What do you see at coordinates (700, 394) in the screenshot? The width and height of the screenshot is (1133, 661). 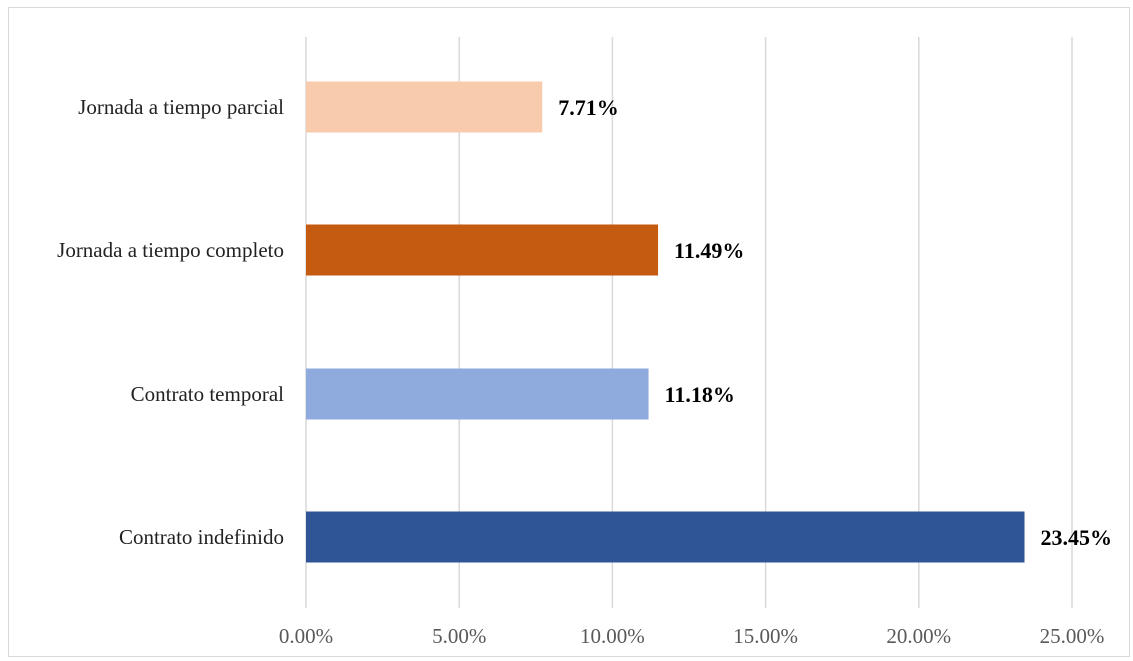 I see `data-label: 11.18%` at bounding box center [700, 394].